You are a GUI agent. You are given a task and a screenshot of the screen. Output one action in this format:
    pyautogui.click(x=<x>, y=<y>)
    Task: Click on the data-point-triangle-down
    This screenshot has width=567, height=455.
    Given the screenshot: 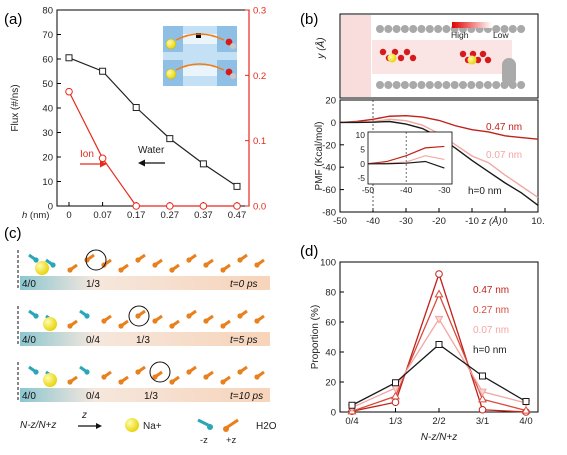 What is the action you would take?
    pyautogui.click(x=439, y=319)
    